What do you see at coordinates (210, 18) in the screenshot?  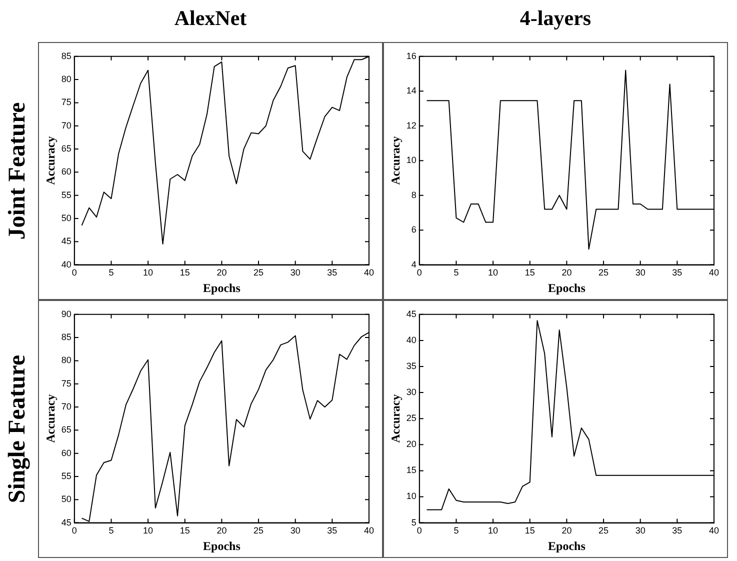 I see `chart-title: AlexNet` at bounding box center [210, 18].